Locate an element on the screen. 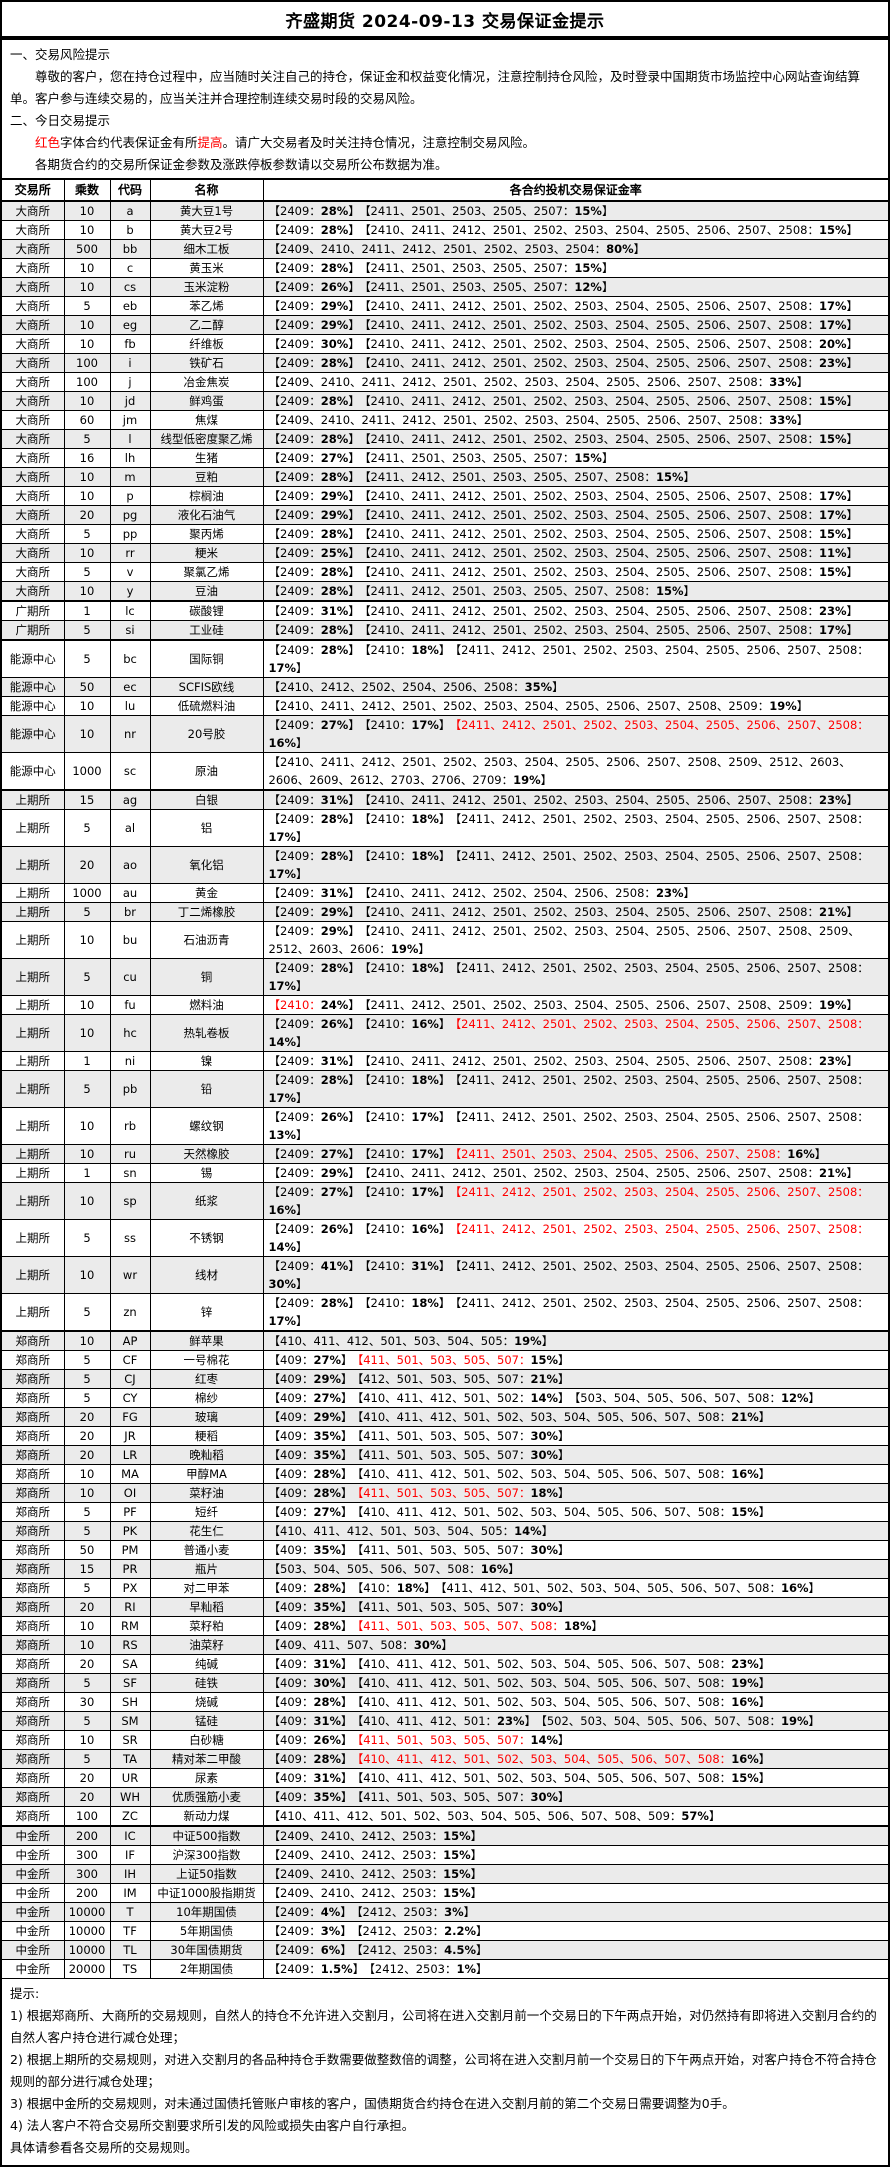 The image size is (890, 2167). code-cell: si is located at coordinates (130, 630).